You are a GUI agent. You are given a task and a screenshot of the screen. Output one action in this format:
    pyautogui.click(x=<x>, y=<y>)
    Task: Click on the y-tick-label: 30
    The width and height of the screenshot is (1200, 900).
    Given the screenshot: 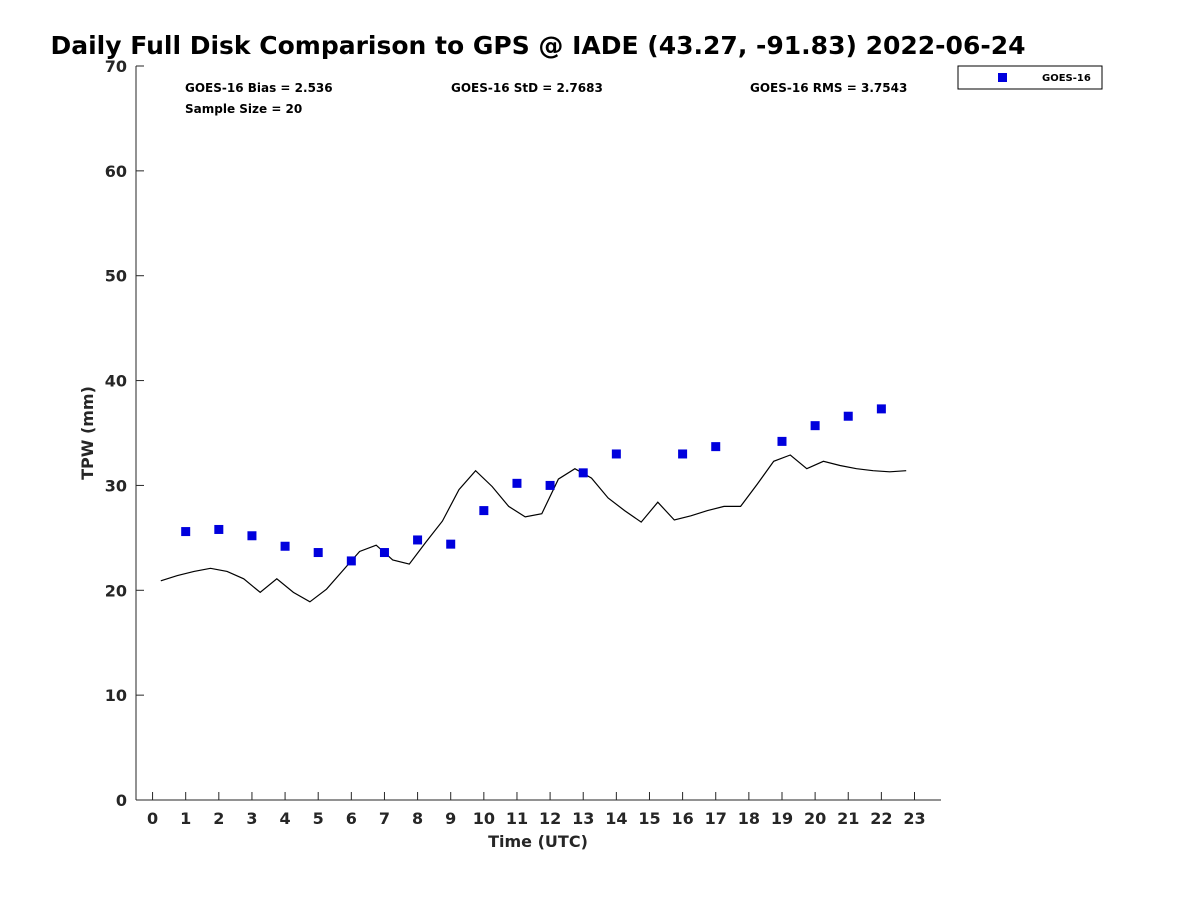 What is the action you would take?
    pyautogui.click(x=116, y=485)
    